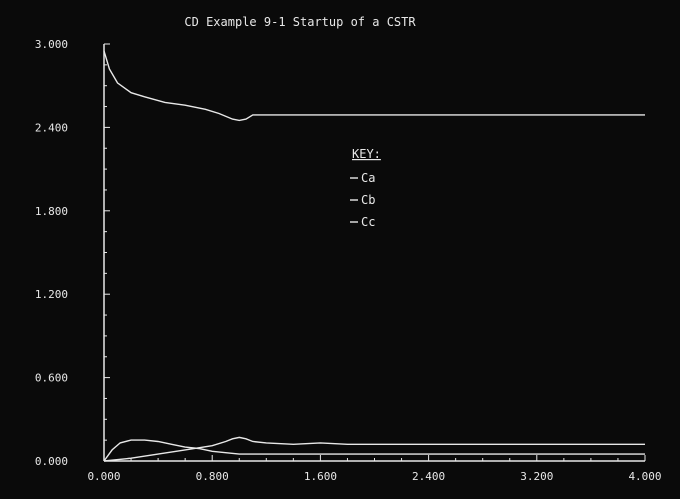  What do you see at coordinates (644, 476) in the screenshot?
I see `x-tick-label: 4.000` at bounding box center [644, 476].